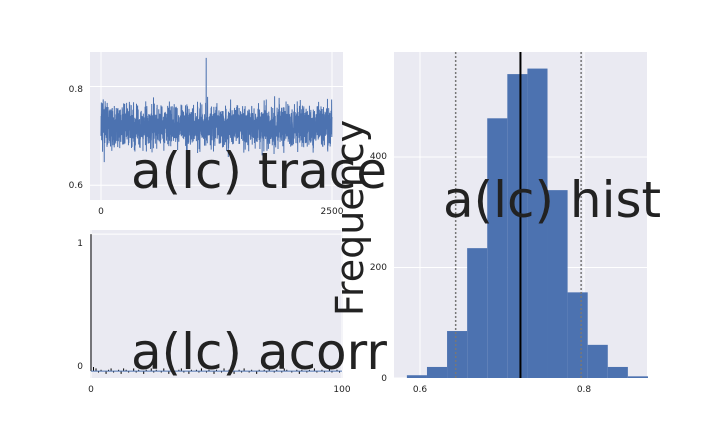  What do you see at coordinates (259, 352) in the screenshot?
I see `acorr-title: a(lc) acorr` at bounding box center [259, 352].